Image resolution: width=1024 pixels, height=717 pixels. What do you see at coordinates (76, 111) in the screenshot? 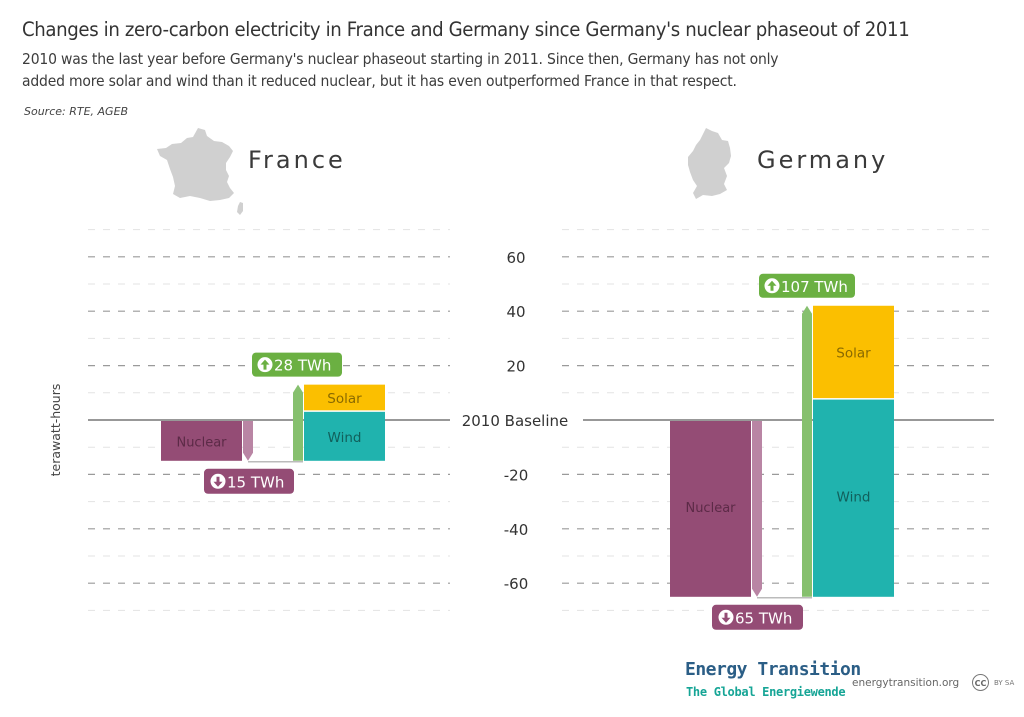
I see `source-note: Source: RTE, AGEB` at bounding box center [76, 111].